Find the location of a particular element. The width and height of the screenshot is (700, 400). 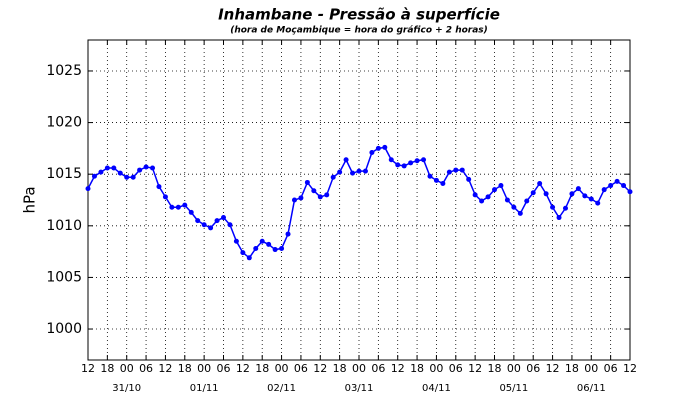

y-tick-label: 1005 is located at coordinates (64, 277).